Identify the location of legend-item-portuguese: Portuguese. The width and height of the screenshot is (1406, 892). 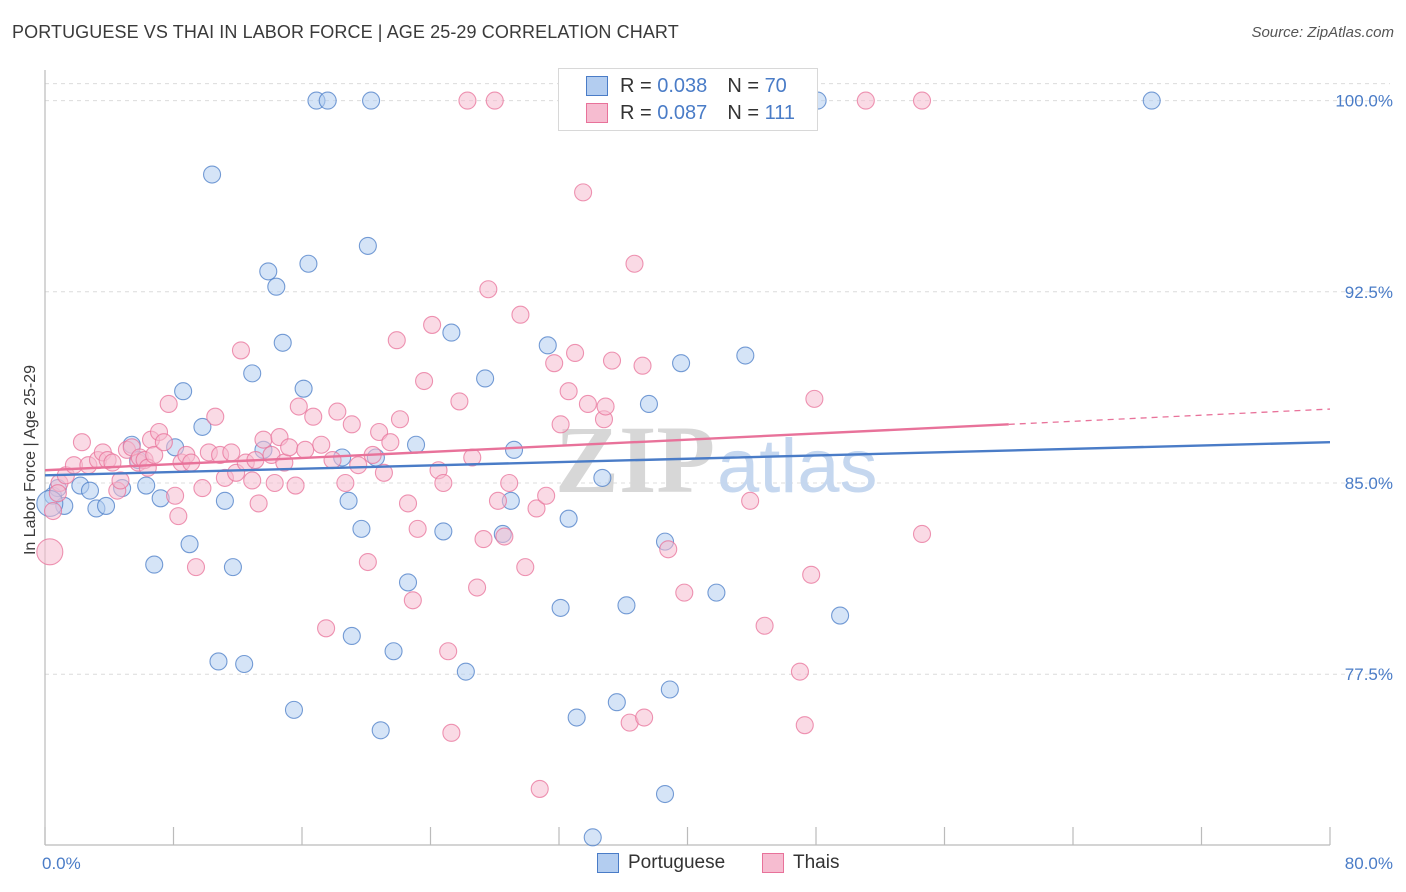
(661, 863).